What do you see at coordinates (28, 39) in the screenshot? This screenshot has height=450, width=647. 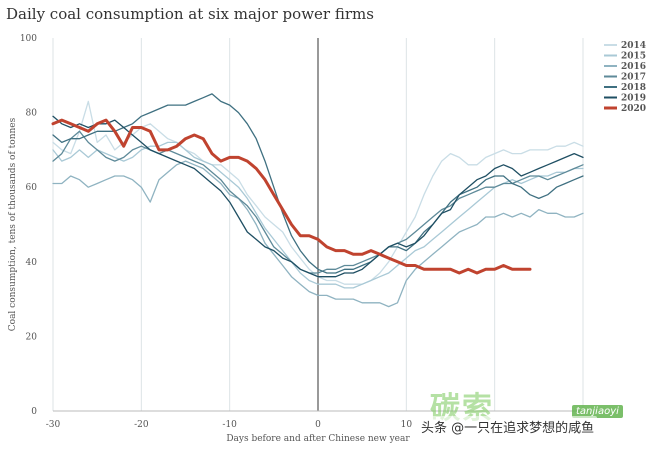 I see `y-tick-label: 100` at bounding box center [28, 39].